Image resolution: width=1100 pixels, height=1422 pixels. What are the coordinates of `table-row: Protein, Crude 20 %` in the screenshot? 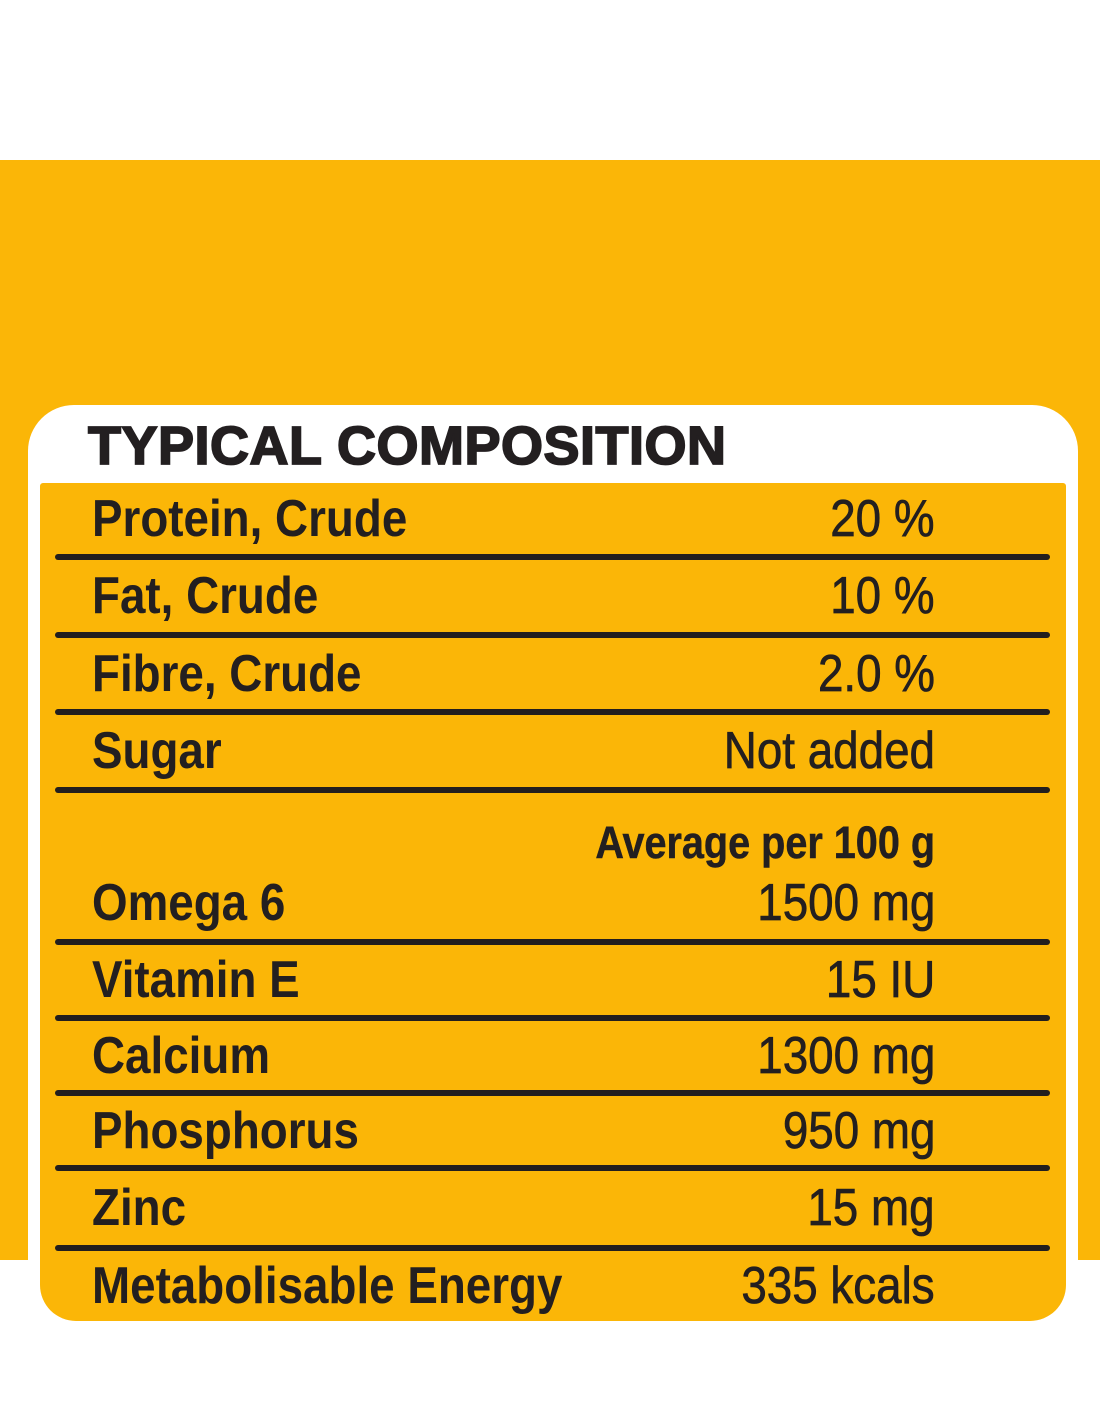 It's located at (553, 518).